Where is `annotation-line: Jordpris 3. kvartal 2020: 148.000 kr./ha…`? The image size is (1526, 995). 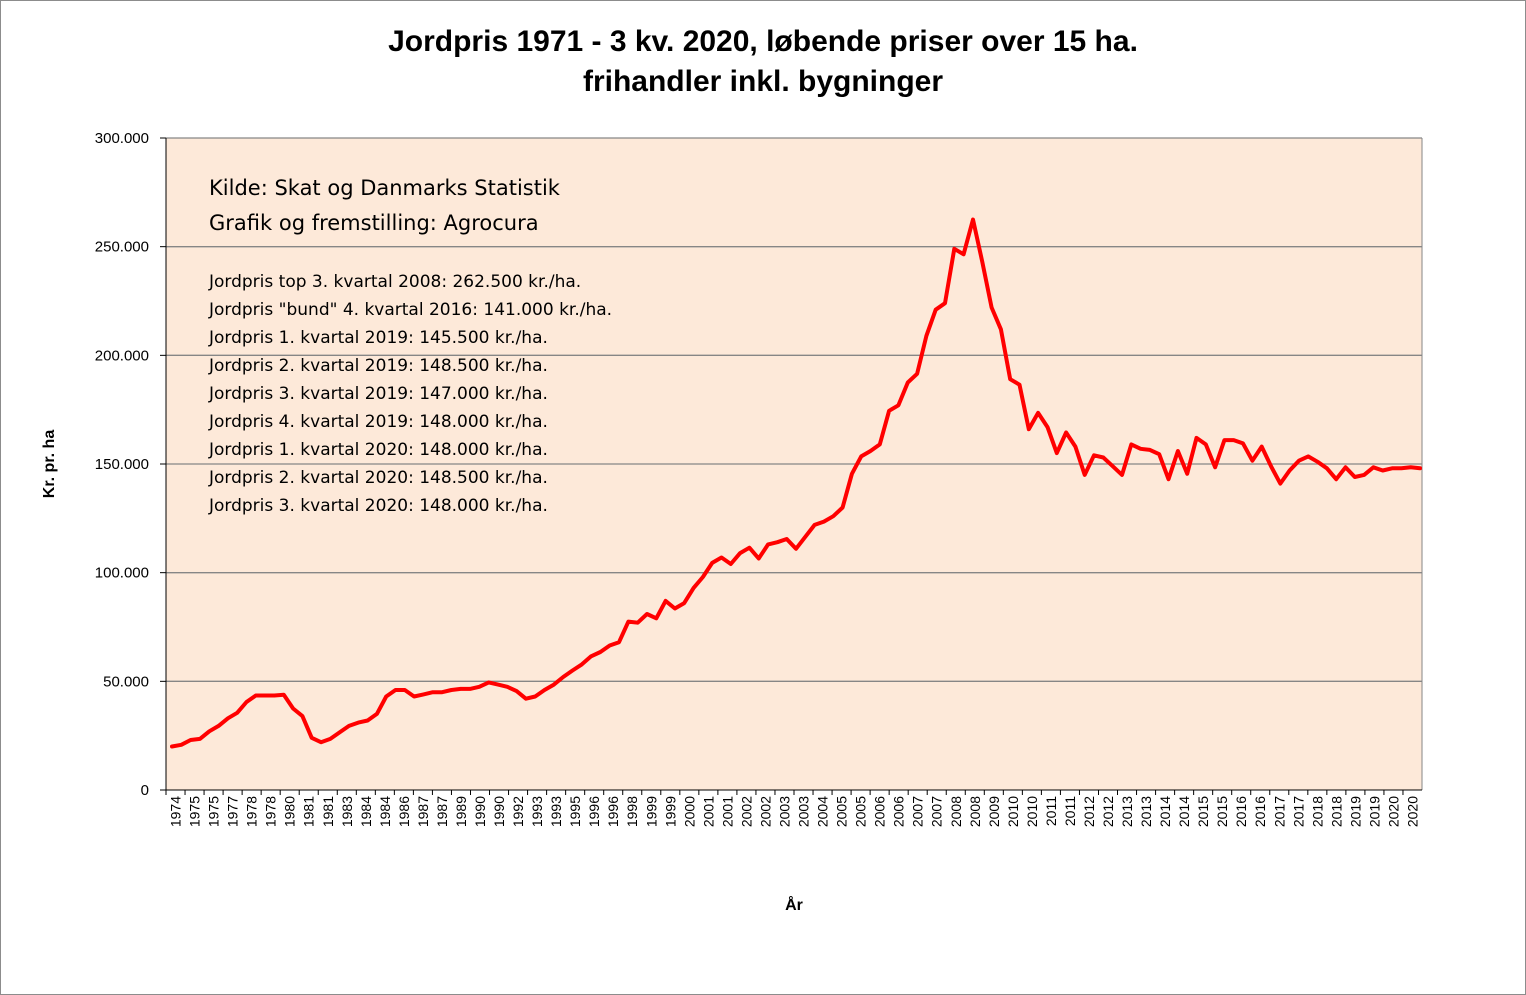
annotation-line: Jordpris 3. kvartal 2020: 148.000 kr./ha… is located at coordinates (378, 506).